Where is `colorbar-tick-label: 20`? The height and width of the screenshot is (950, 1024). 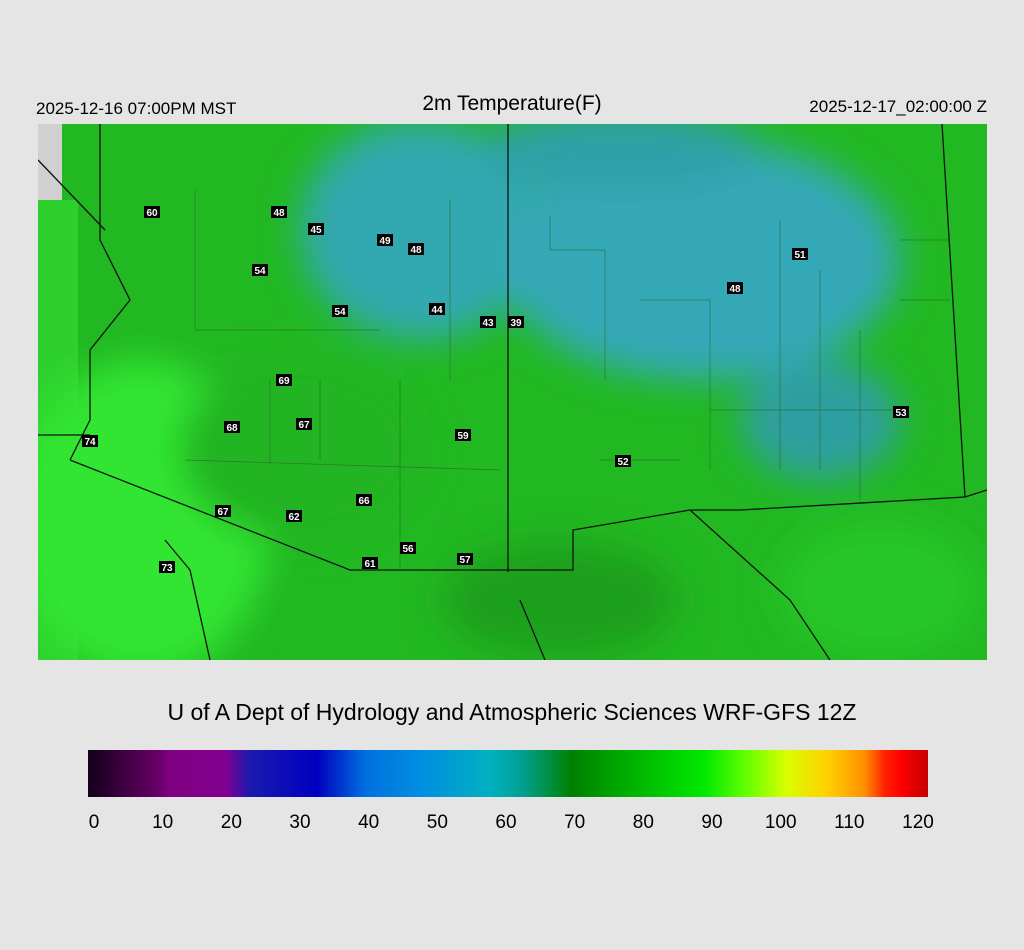 colorbar-tick-label: 20 is located at coordinates (231, 822).